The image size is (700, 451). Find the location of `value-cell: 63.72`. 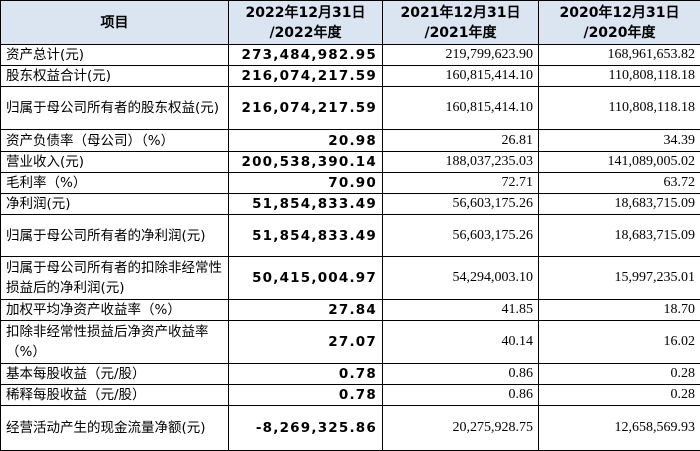

value-cell: 63.72 is located at coordinates (619, 183).